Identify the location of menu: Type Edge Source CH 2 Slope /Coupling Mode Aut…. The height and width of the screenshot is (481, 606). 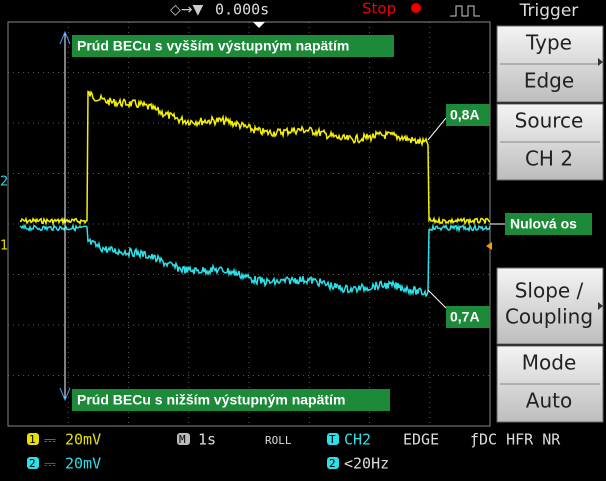
(550, 224).